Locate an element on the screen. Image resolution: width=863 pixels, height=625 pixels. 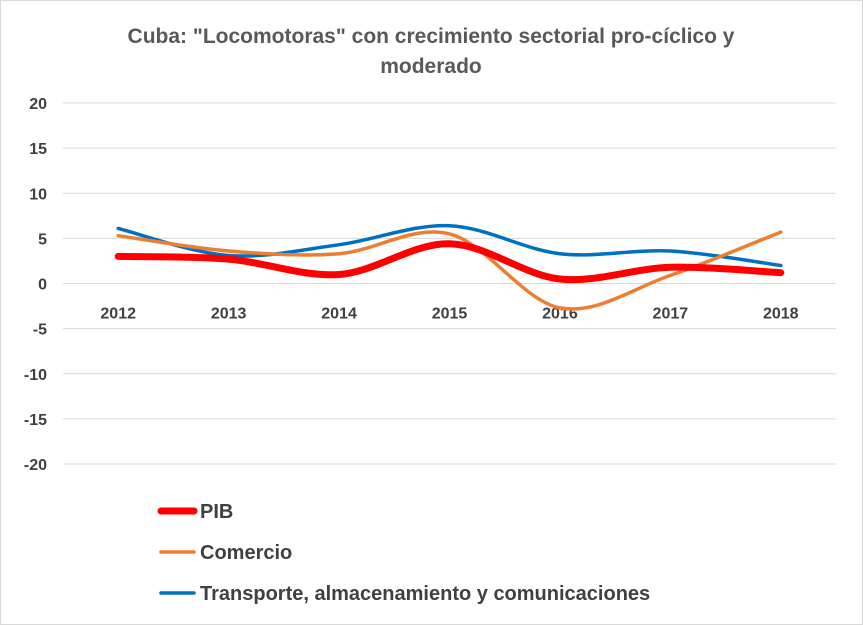
chart-title-line-2: moderado is located at coordinates (431, 66).